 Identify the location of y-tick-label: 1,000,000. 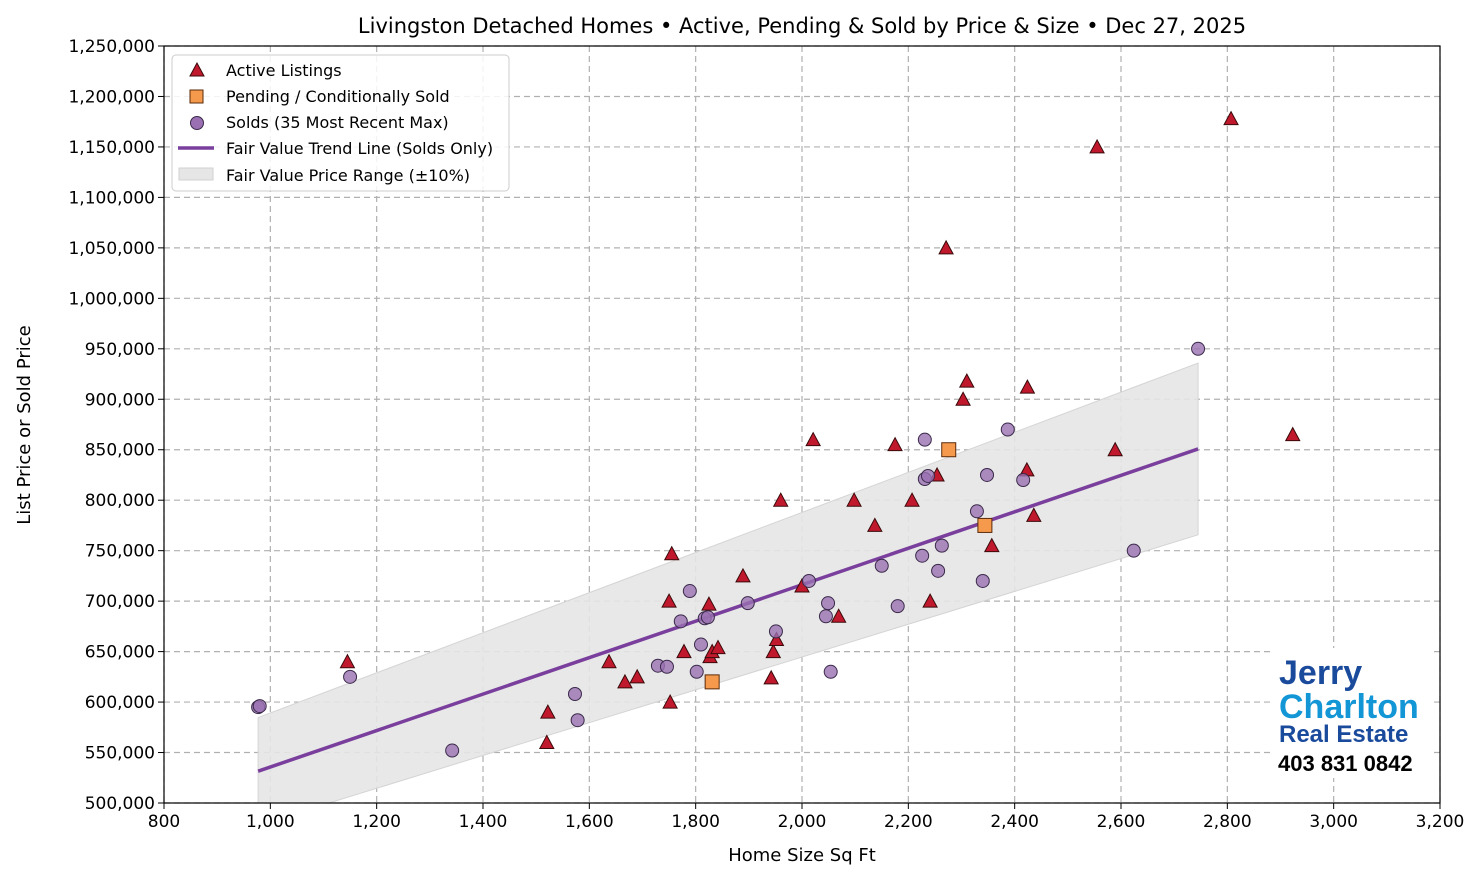
(111, 299).